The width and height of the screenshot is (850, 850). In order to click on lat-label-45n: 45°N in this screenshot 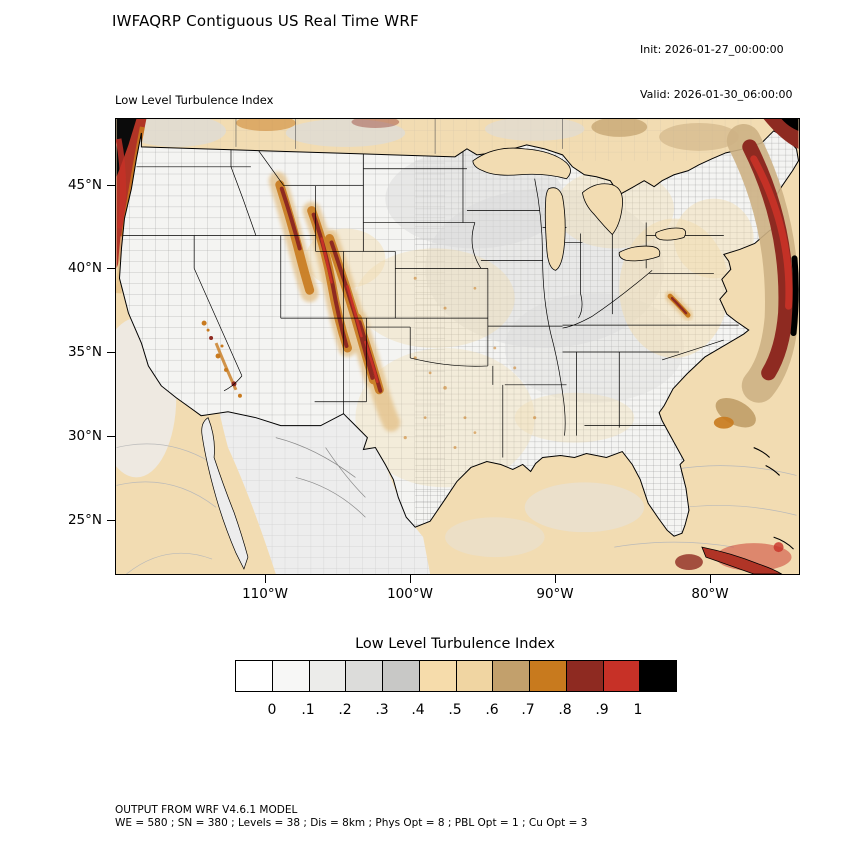, I will do `click(84, 185)`.